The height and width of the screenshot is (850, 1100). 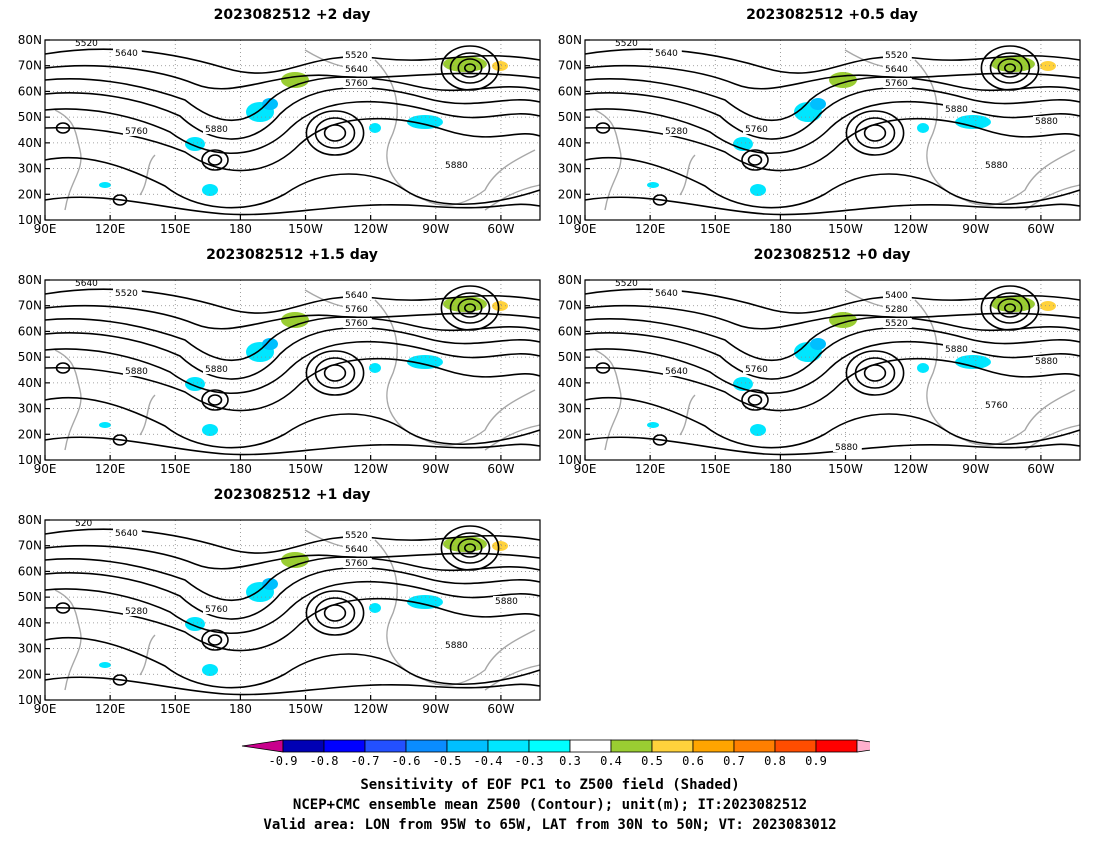 What do you see at coordinates (570, 143) in the screenshot?
I see `lat-label: 40N` at bounding box center [570, 143].